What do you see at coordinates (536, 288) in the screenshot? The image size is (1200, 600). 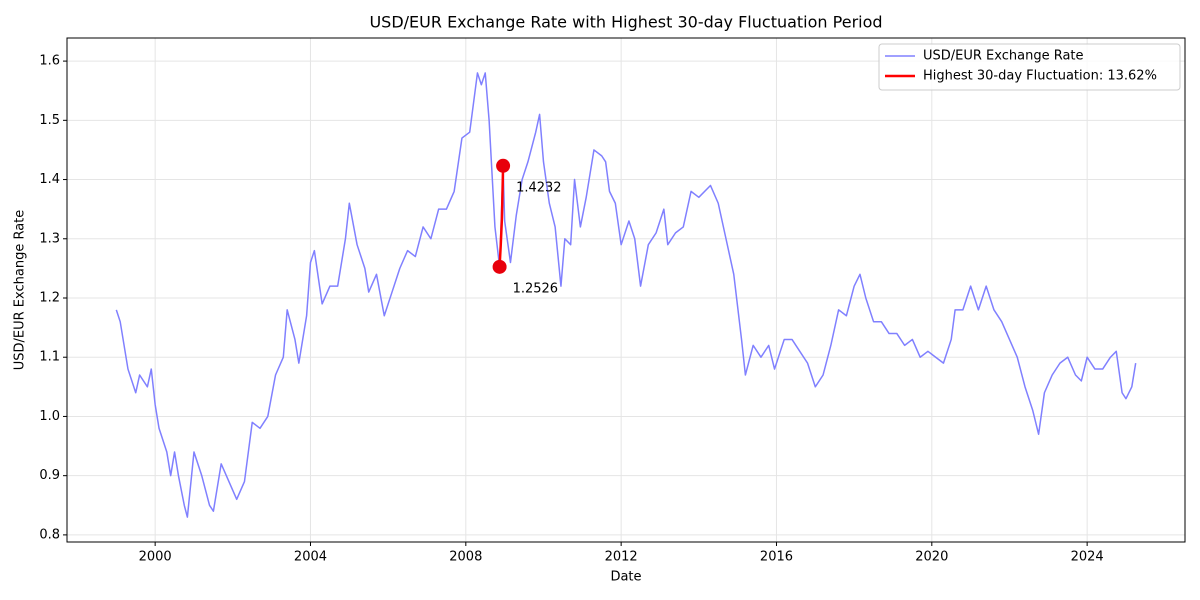 I see `point-label: 1.2526` at bounding box center [536, 288].